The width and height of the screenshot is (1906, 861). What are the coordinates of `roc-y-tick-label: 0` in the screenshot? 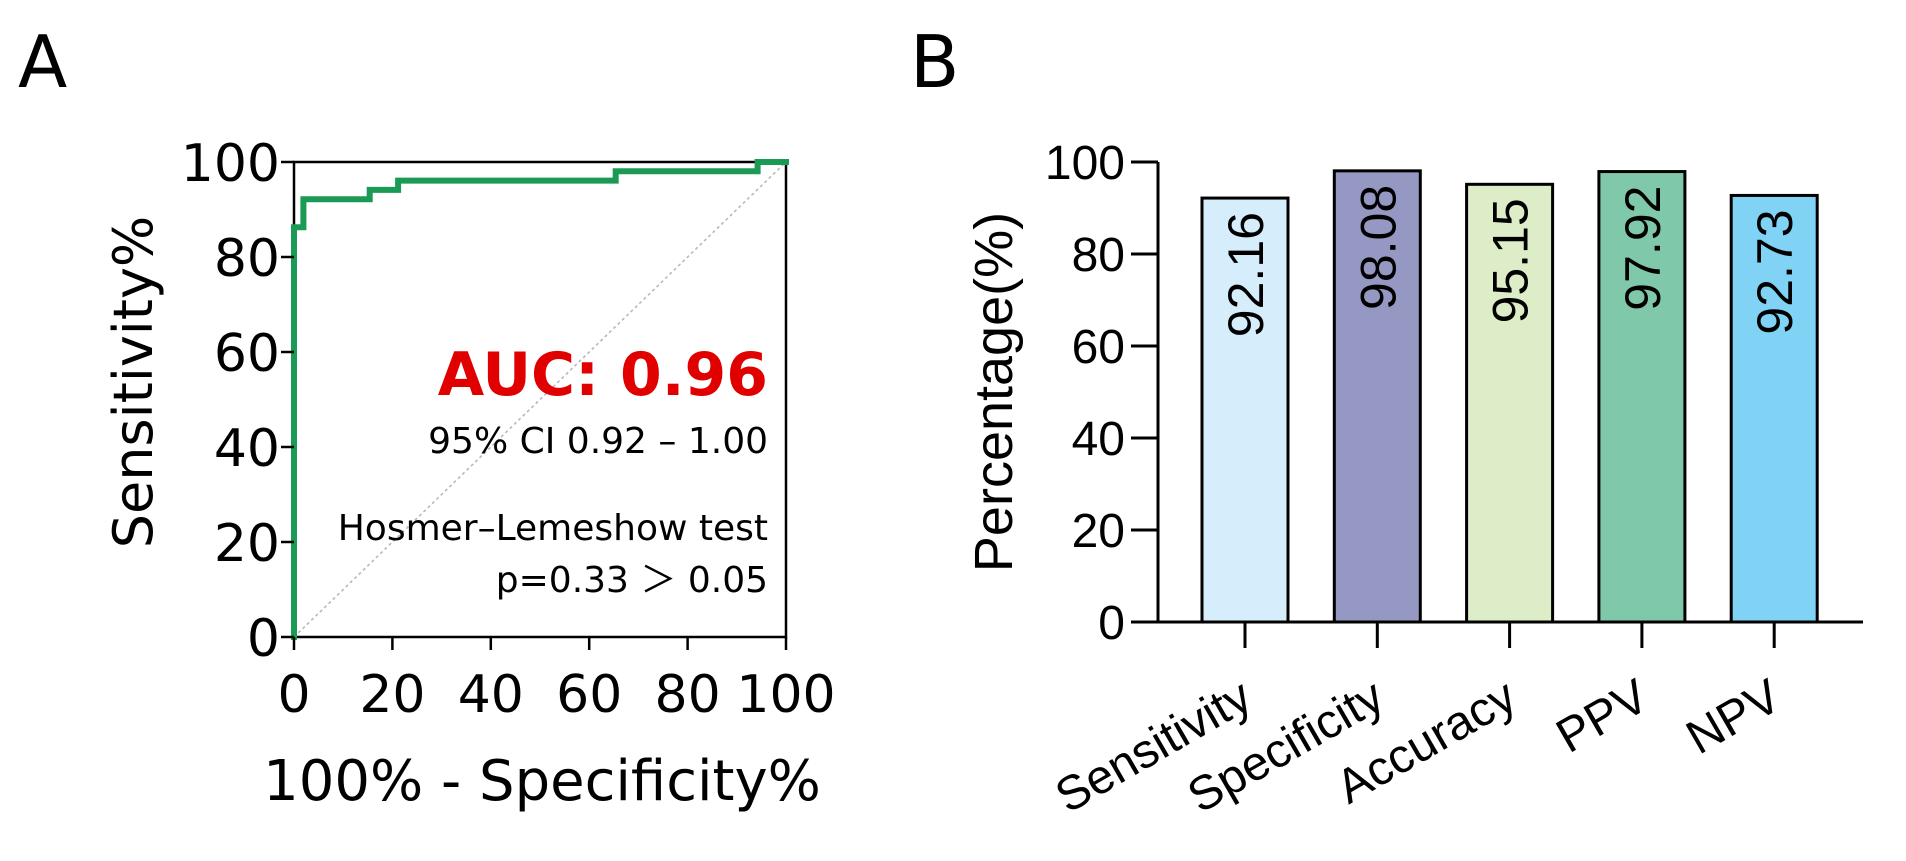 It's located at (263, 639).